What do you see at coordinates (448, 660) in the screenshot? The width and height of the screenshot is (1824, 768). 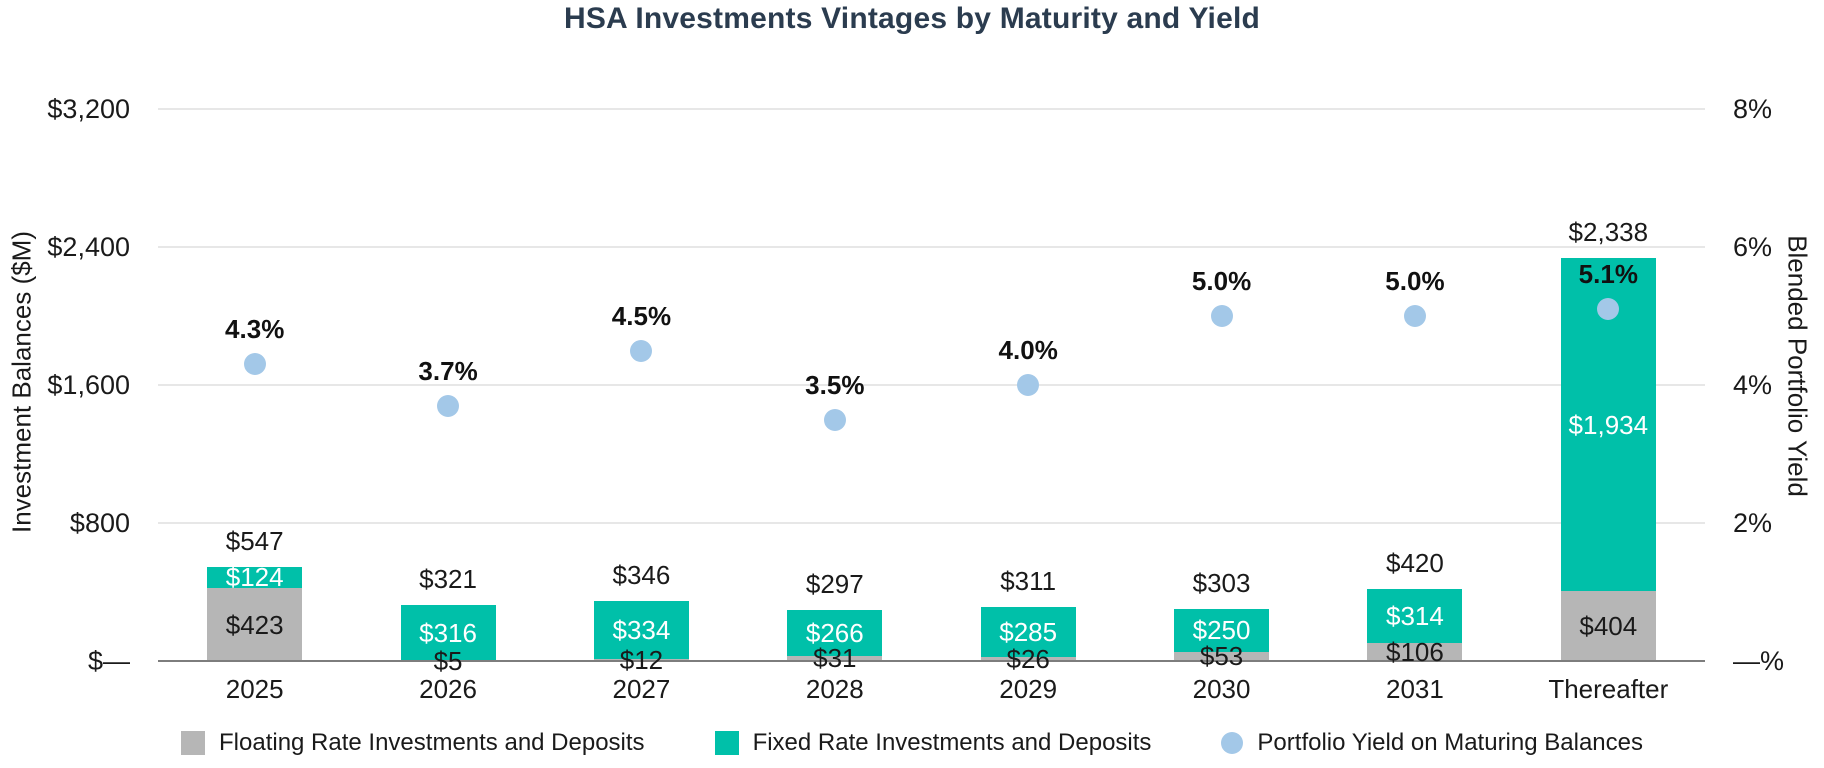 I see `label-floating-2026: $5` at bounding box center [448, 660].